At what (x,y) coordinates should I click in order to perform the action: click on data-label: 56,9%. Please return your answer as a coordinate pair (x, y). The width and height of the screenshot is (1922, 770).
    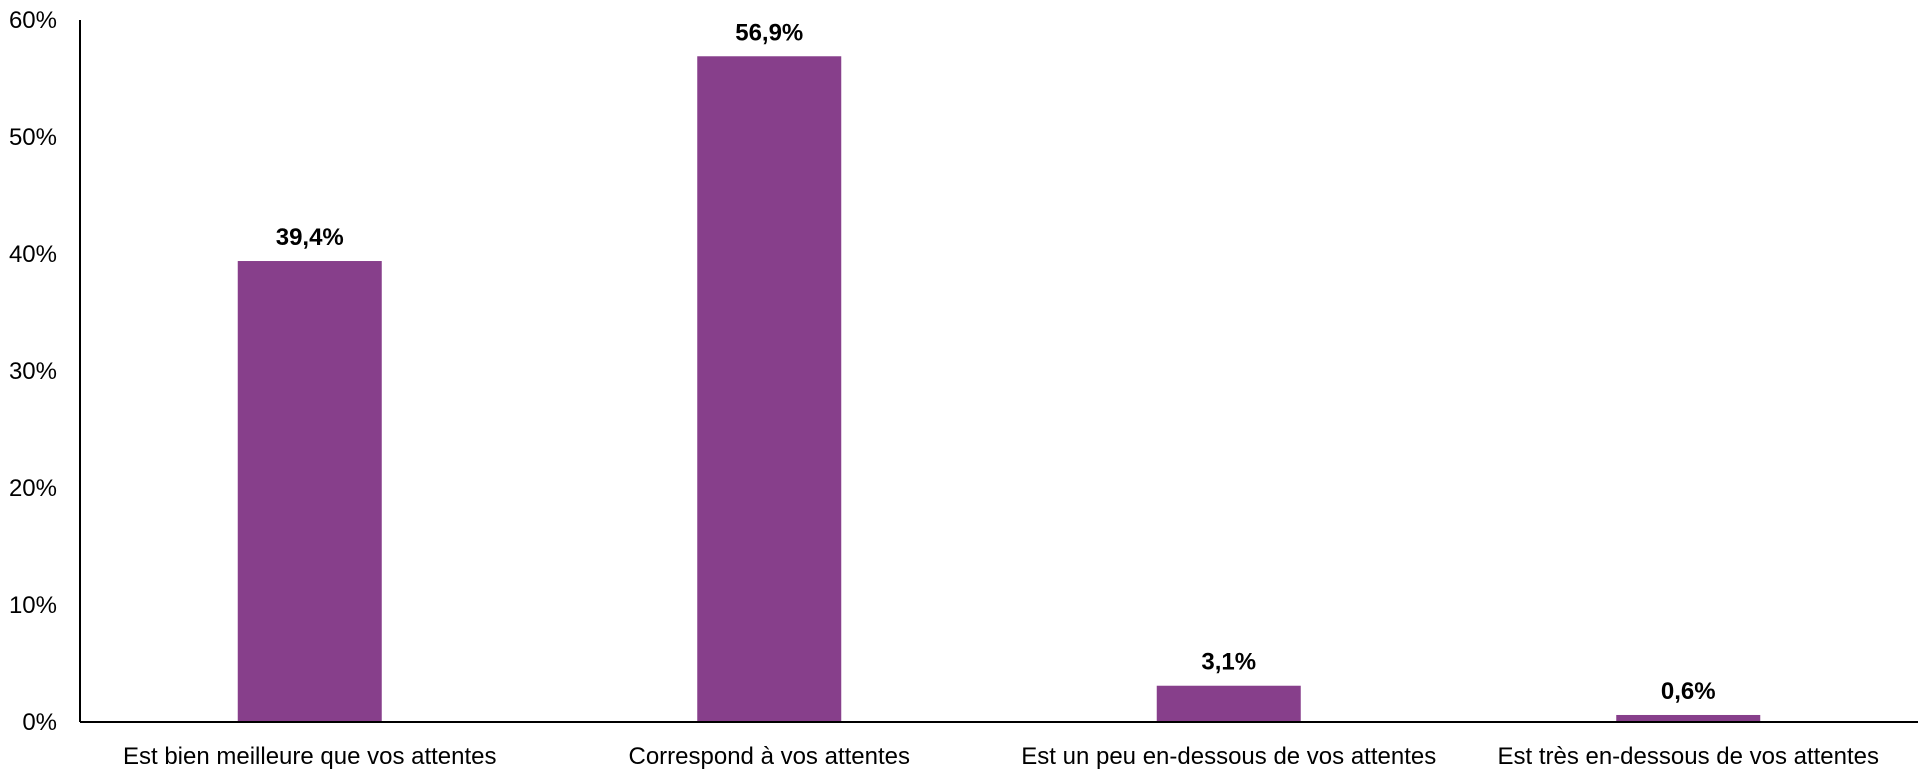
    Looking at the image, I should click on (769, 32).